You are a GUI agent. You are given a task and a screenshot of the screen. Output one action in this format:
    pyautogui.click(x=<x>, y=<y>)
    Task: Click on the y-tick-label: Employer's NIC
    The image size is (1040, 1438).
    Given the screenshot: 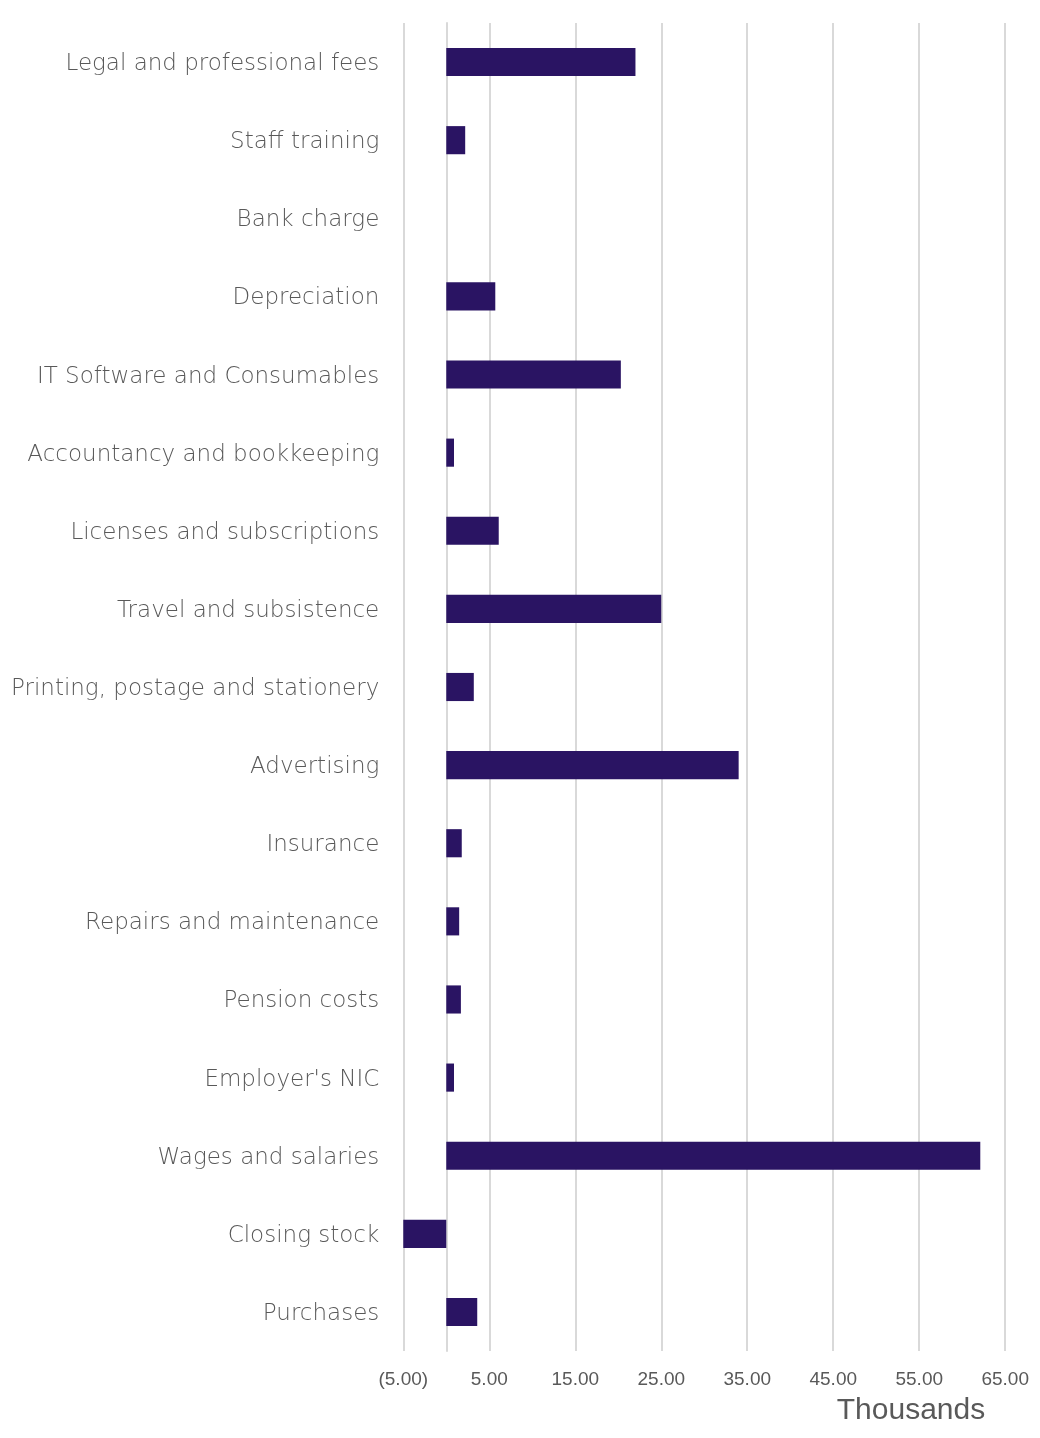 What is the action you would take?
    pyautogui.click(x=292, y=1077)
    